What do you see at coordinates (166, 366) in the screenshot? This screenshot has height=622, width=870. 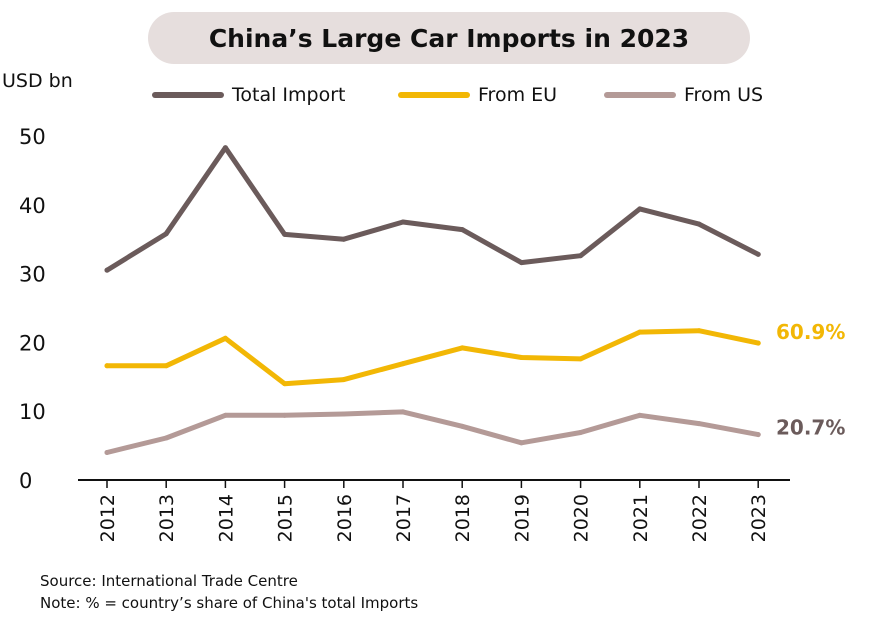 I see `data-point-eu-2013` at bounding box center [166, 366].